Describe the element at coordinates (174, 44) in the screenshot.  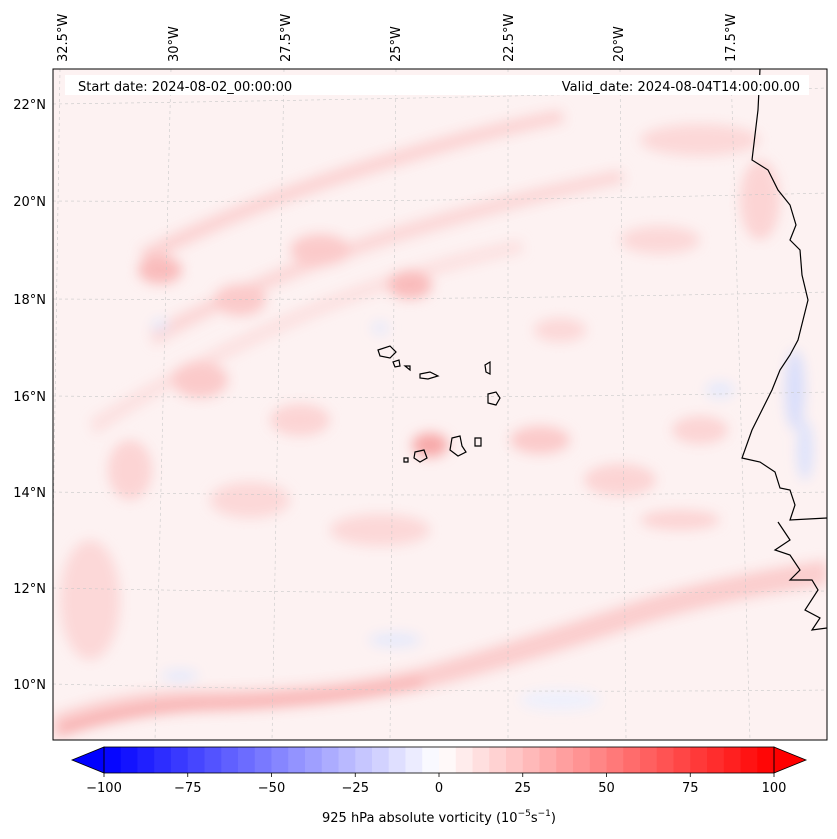
I see `lon-label: 30°W` at that location.